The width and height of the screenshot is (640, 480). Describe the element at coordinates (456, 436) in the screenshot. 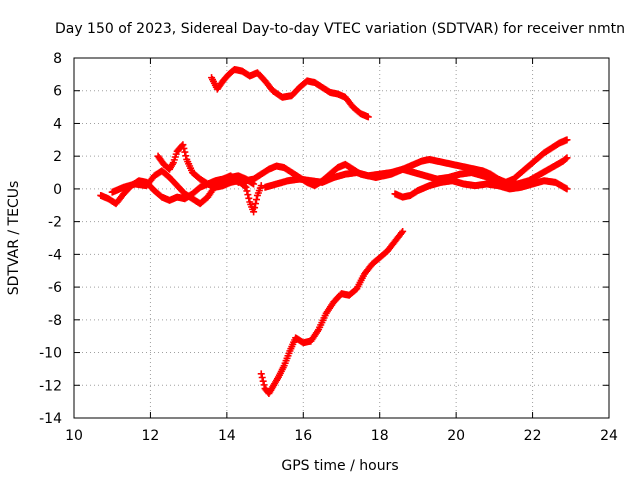

I see `x-tick-label: 20` at that location.